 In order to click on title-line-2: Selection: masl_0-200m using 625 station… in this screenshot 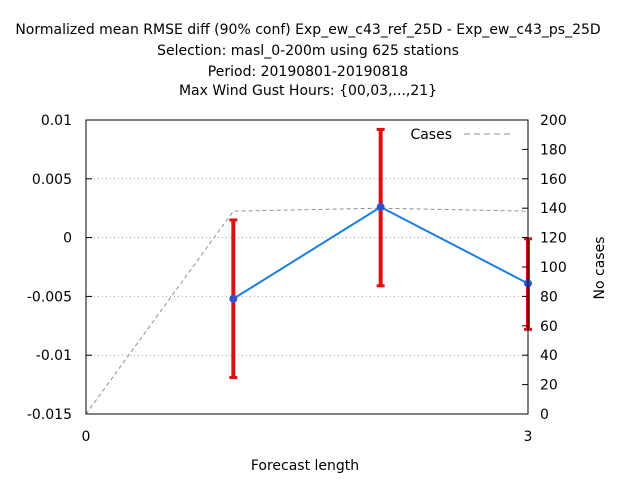, I will do `click(308, 51)`.